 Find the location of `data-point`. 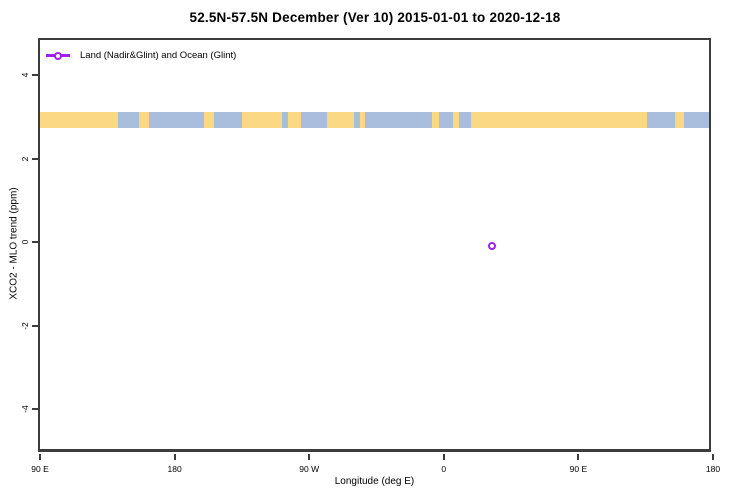

data-point is located at coordinates (491, 246).